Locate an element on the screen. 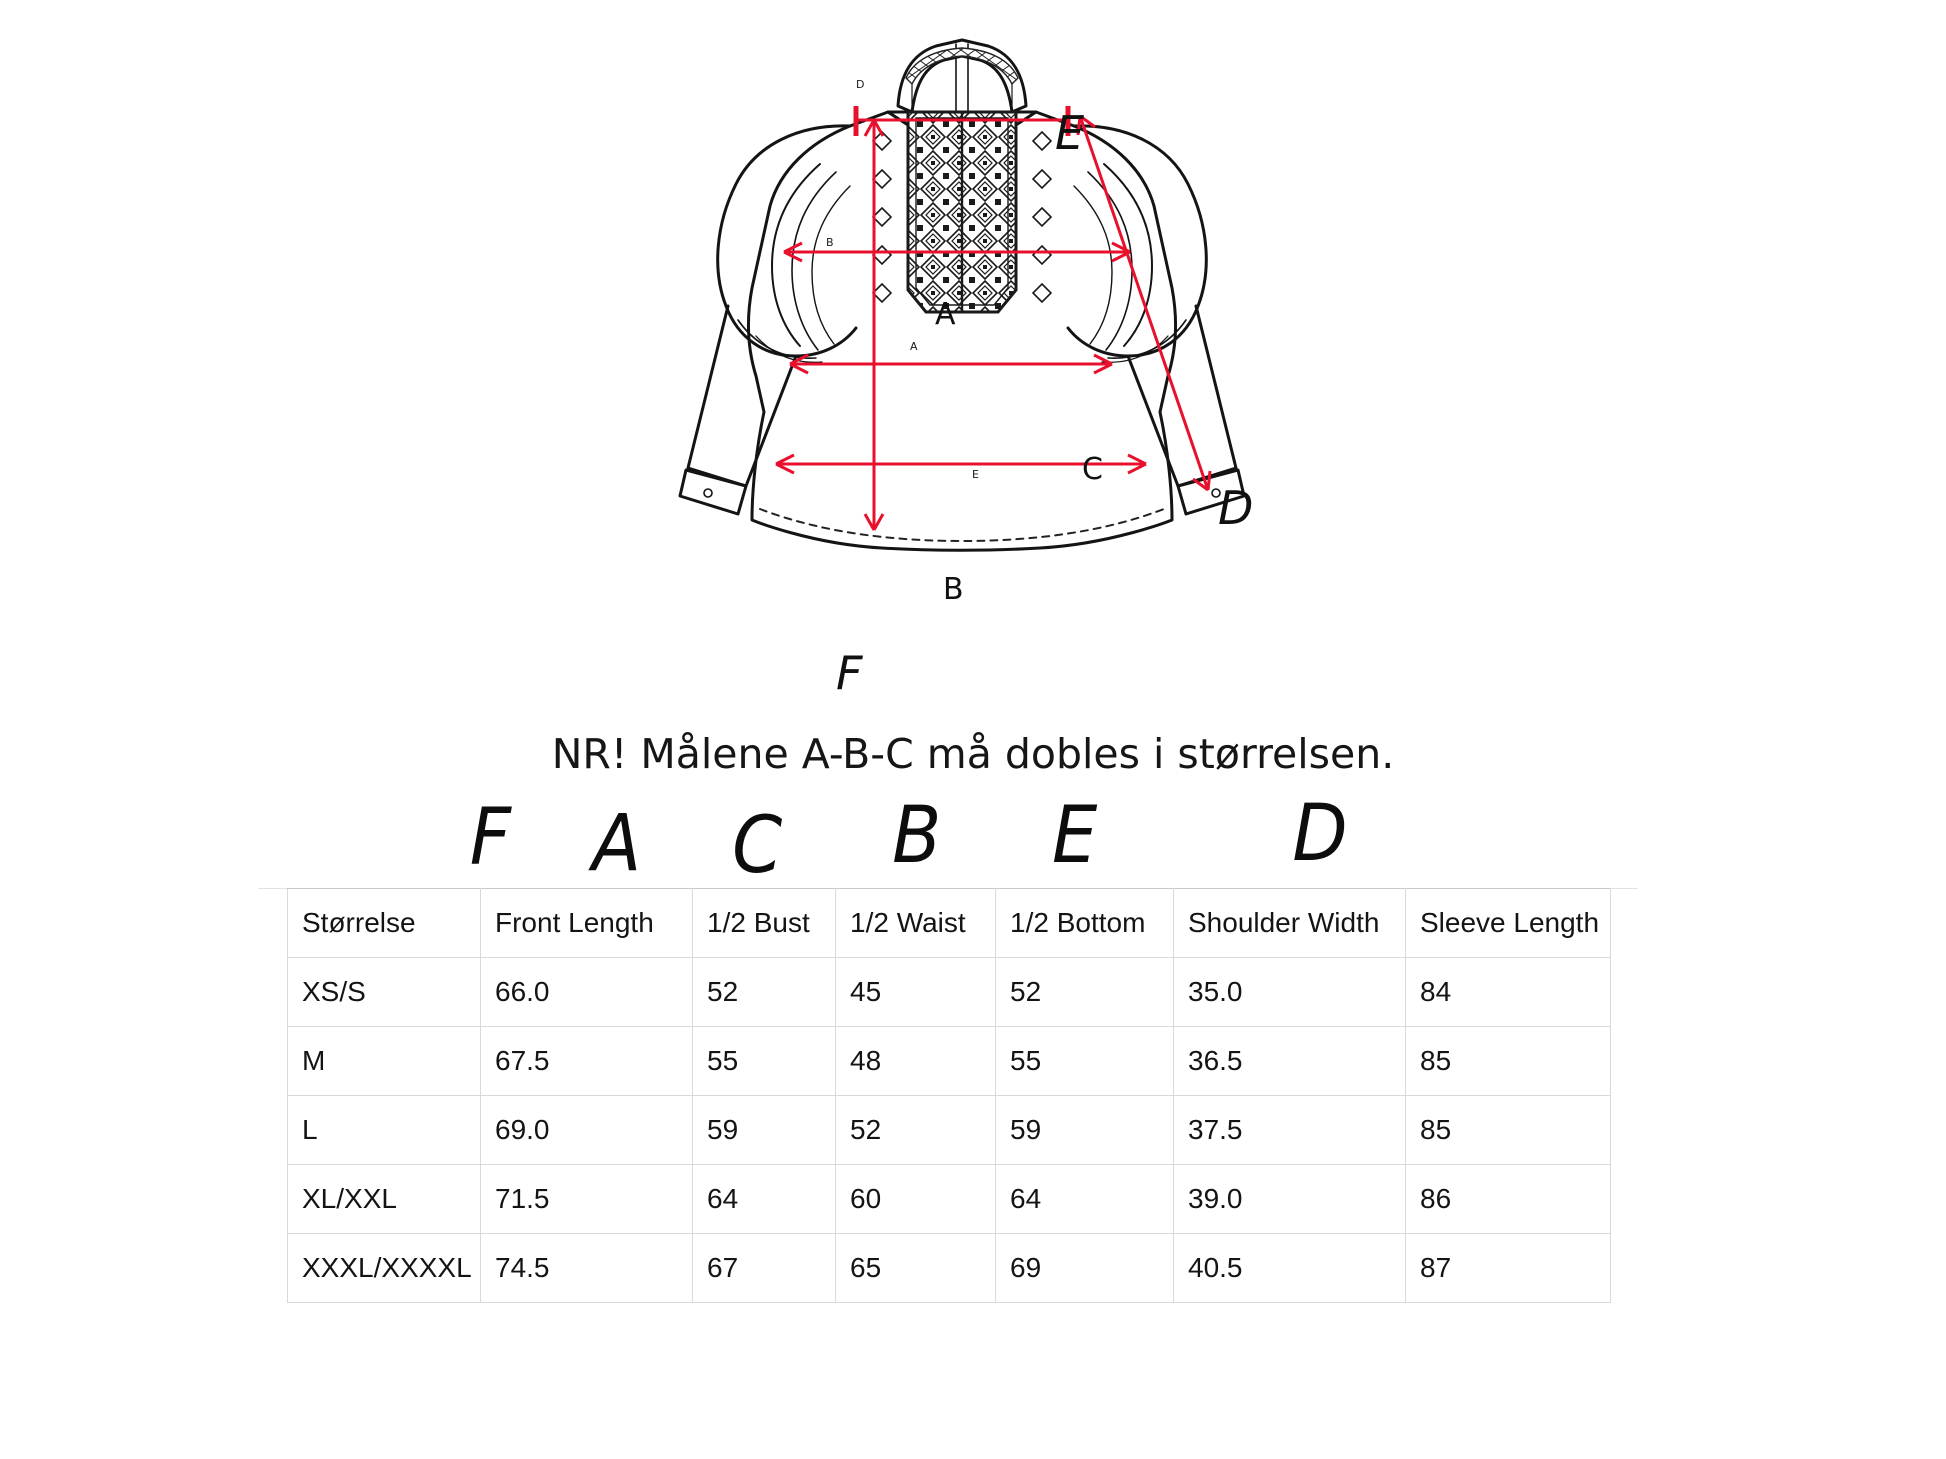  cell-size: M is located at coordinates (384, 1061).